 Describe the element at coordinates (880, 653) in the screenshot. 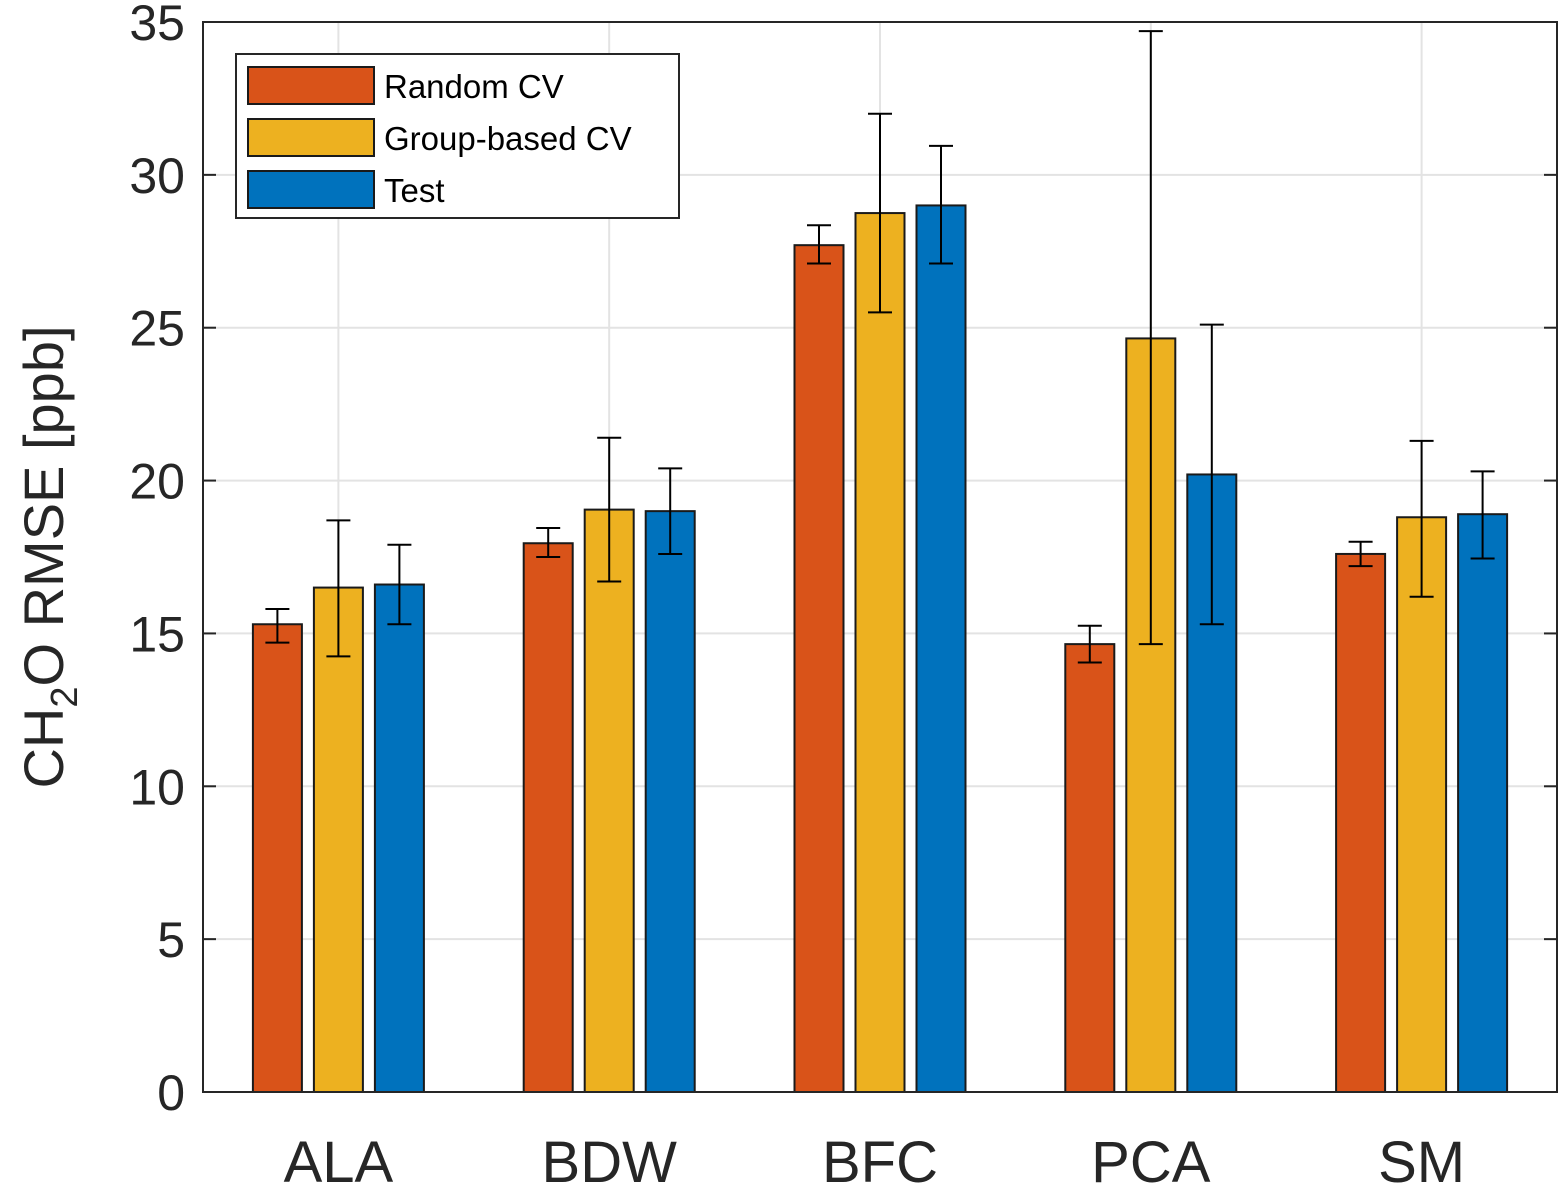

I see `bar-group-based-cv-bfc` at that location.